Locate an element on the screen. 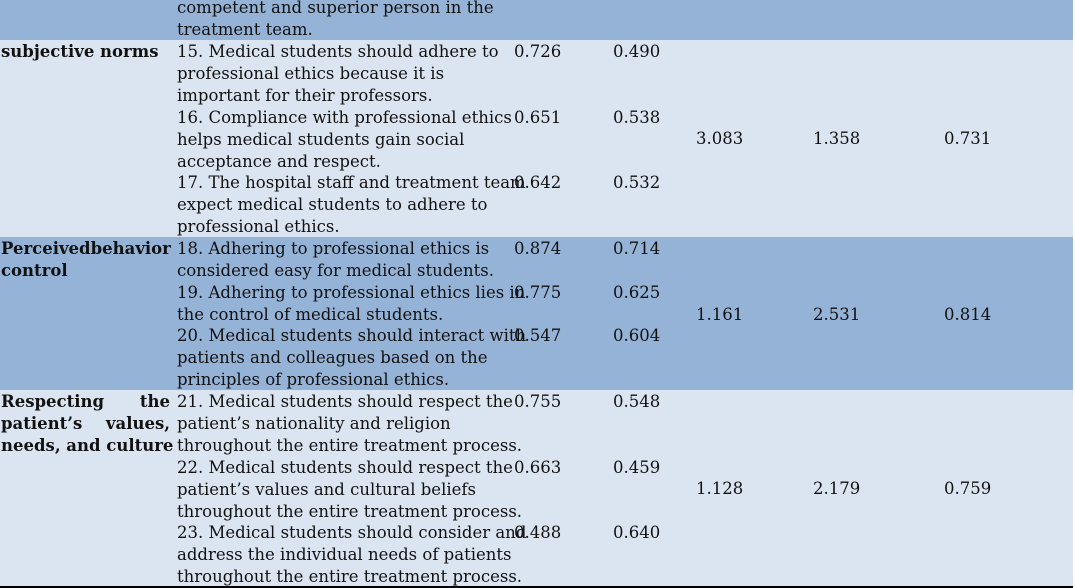 The width and height of the screenshot is (1075, 588). text-line: principles of professional ethics. is located at coordinates (313, 379).